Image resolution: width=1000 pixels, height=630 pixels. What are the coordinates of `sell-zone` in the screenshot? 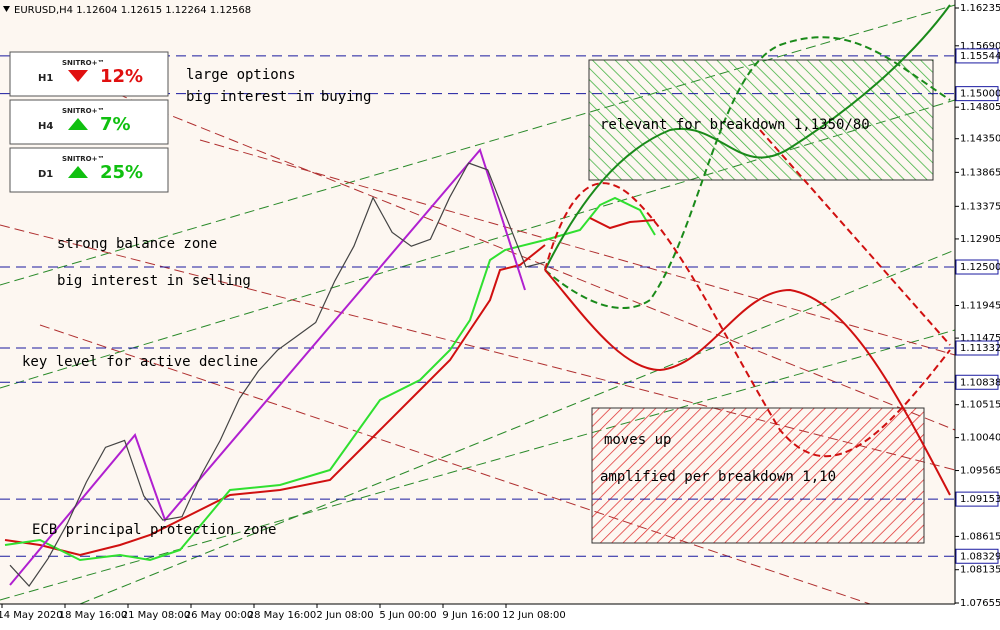 It's located at (758, 475).